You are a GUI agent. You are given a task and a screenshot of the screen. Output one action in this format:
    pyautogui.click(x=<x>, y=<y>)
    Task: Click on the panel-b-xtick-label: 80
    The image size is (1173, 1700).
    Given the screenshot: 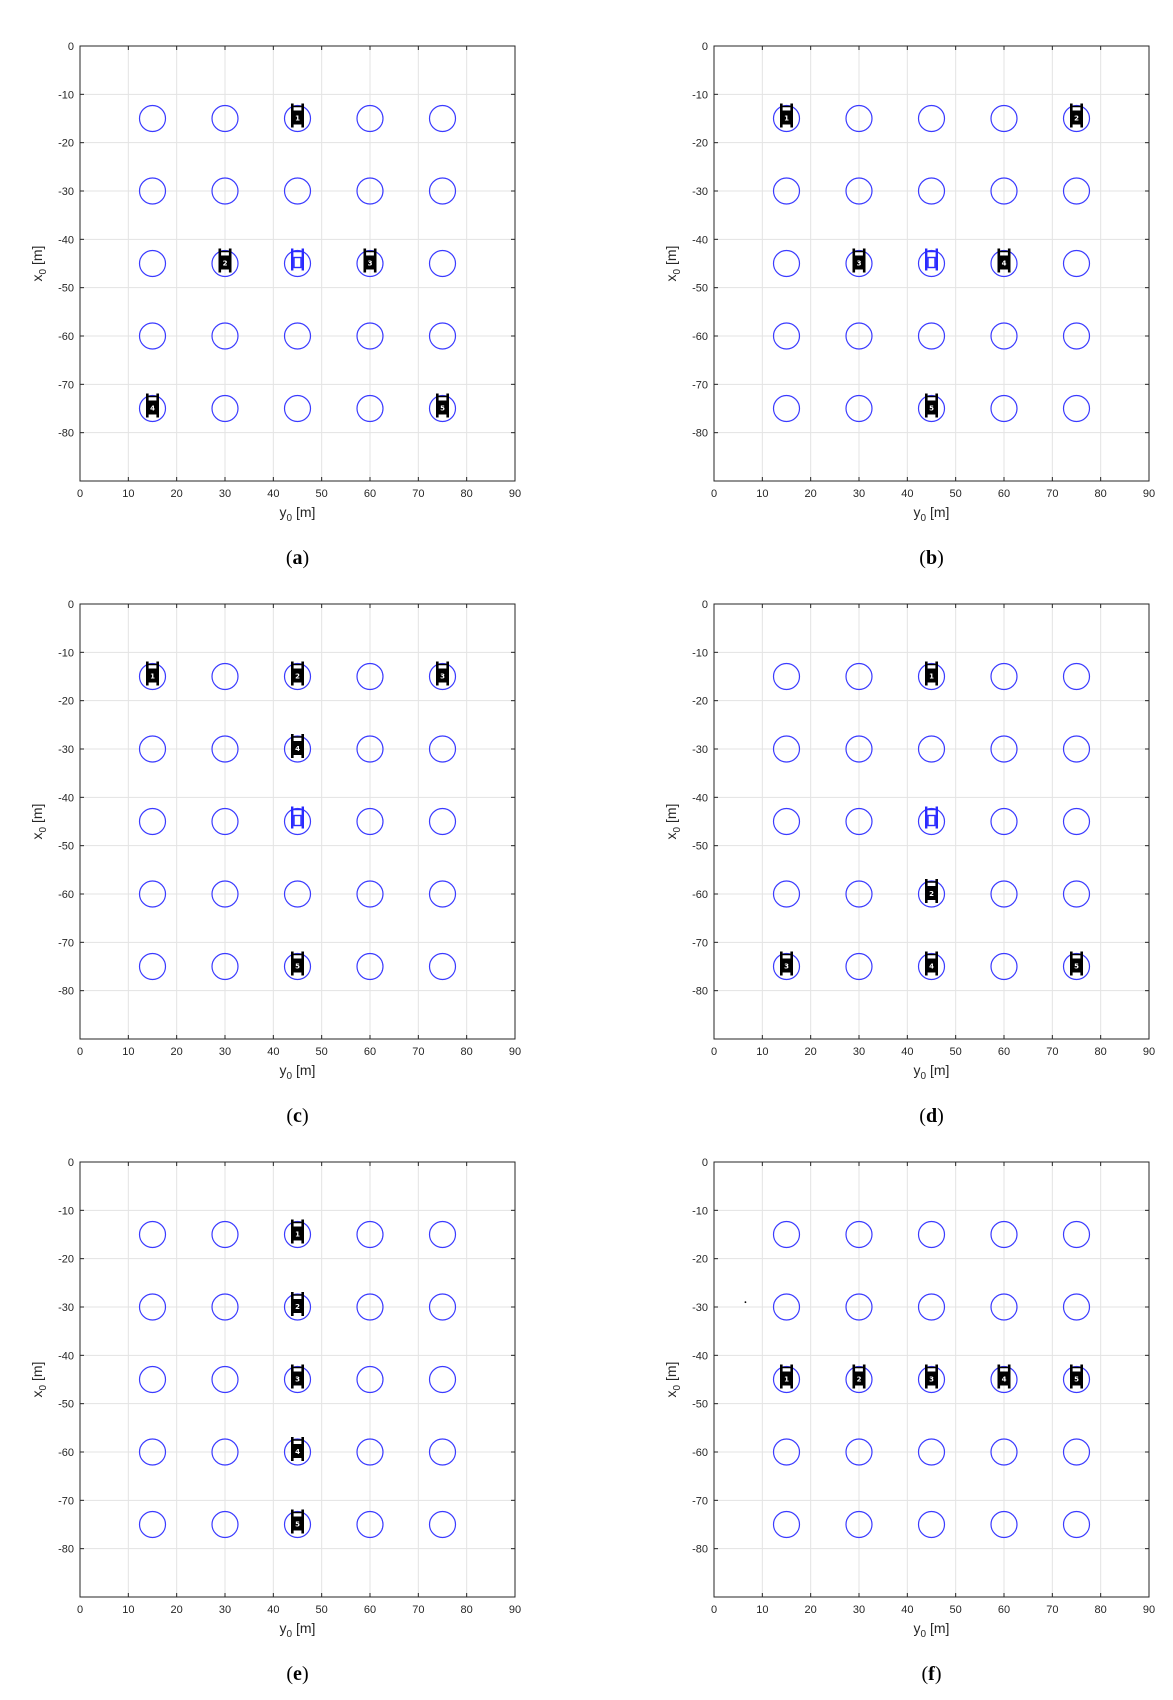 What is the action you would take?
    pyautogui.click(x=1101, y=494)
    